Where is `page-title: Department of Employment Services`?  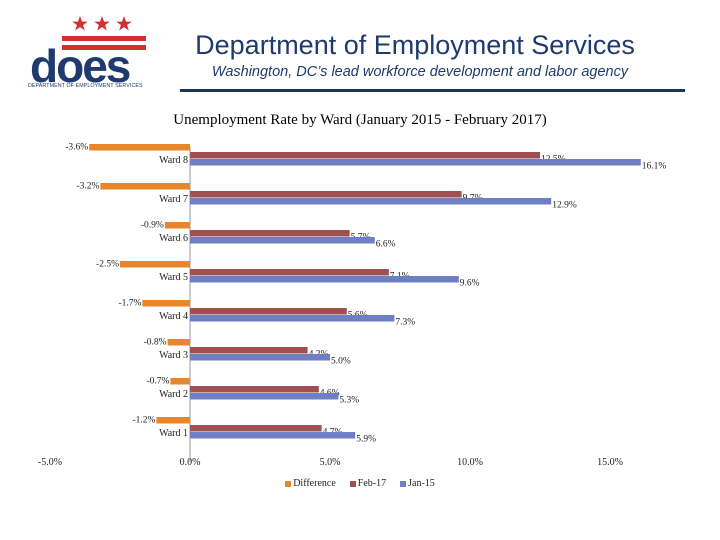 page-title: Department of Employment Services is located at coordinates (415, 45).